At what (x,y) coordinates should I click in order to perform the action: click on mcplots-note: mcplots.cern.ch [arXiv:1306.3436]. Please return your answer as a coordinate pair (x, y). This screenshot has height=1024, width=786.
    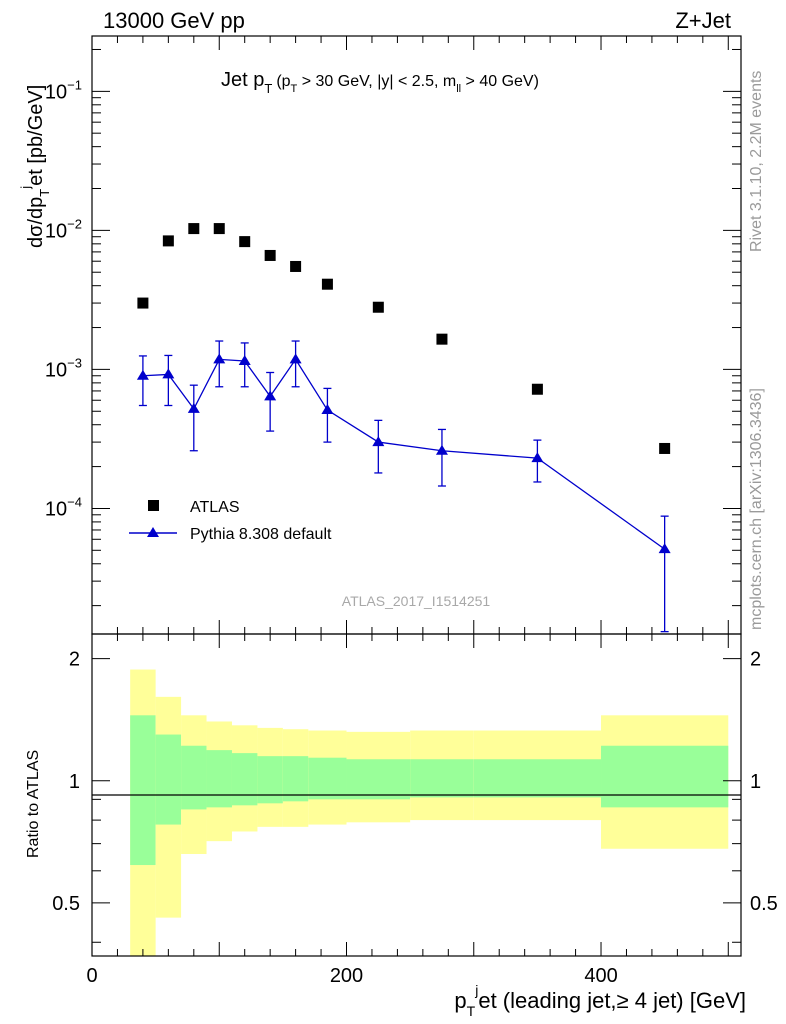
    Looking at the image, I should click on (756, 509).